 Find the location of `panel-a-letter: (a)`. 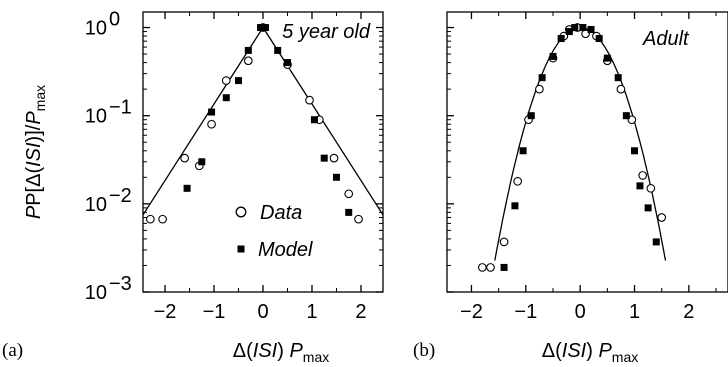

panel-a-letter: (a) is located at coordinates (12, 350).